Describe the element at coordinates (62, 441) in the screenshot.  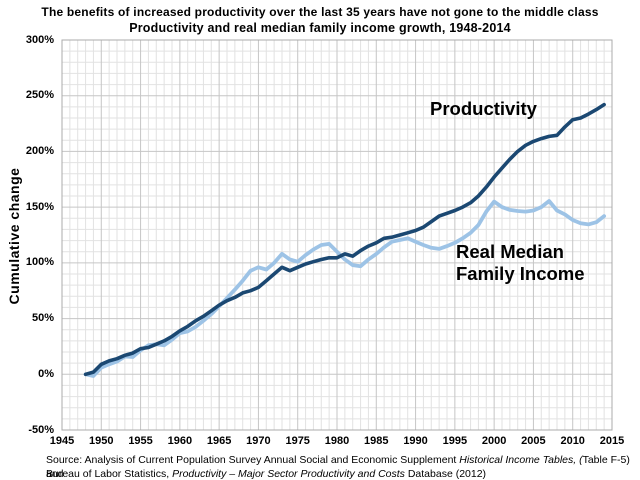
I see `x-tick-label: 1945` at that location.